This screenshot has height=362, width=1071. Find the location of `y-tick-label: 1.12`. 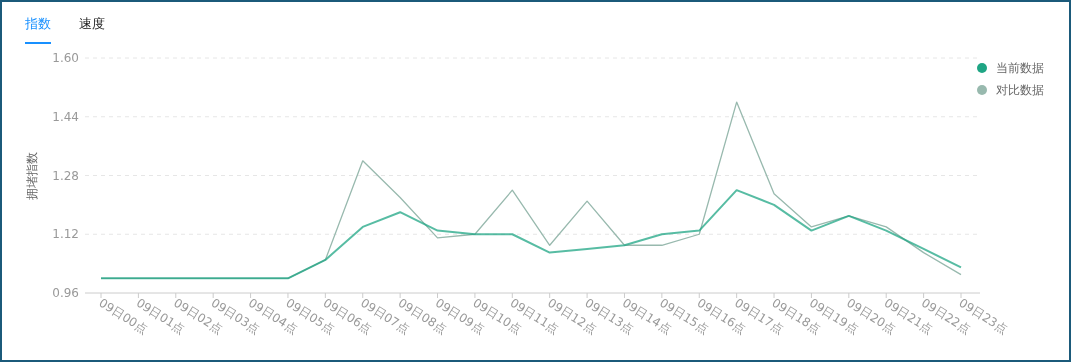

y-tick-label: 1.12 is located at coordinates (65, 234).